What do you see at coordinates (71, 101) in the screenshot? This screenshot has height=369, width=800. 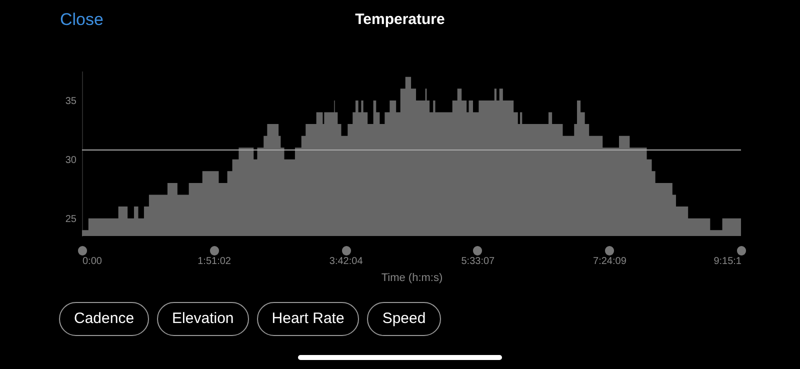 I see `y-tick-label: 35` at bounding box center [71, 101].